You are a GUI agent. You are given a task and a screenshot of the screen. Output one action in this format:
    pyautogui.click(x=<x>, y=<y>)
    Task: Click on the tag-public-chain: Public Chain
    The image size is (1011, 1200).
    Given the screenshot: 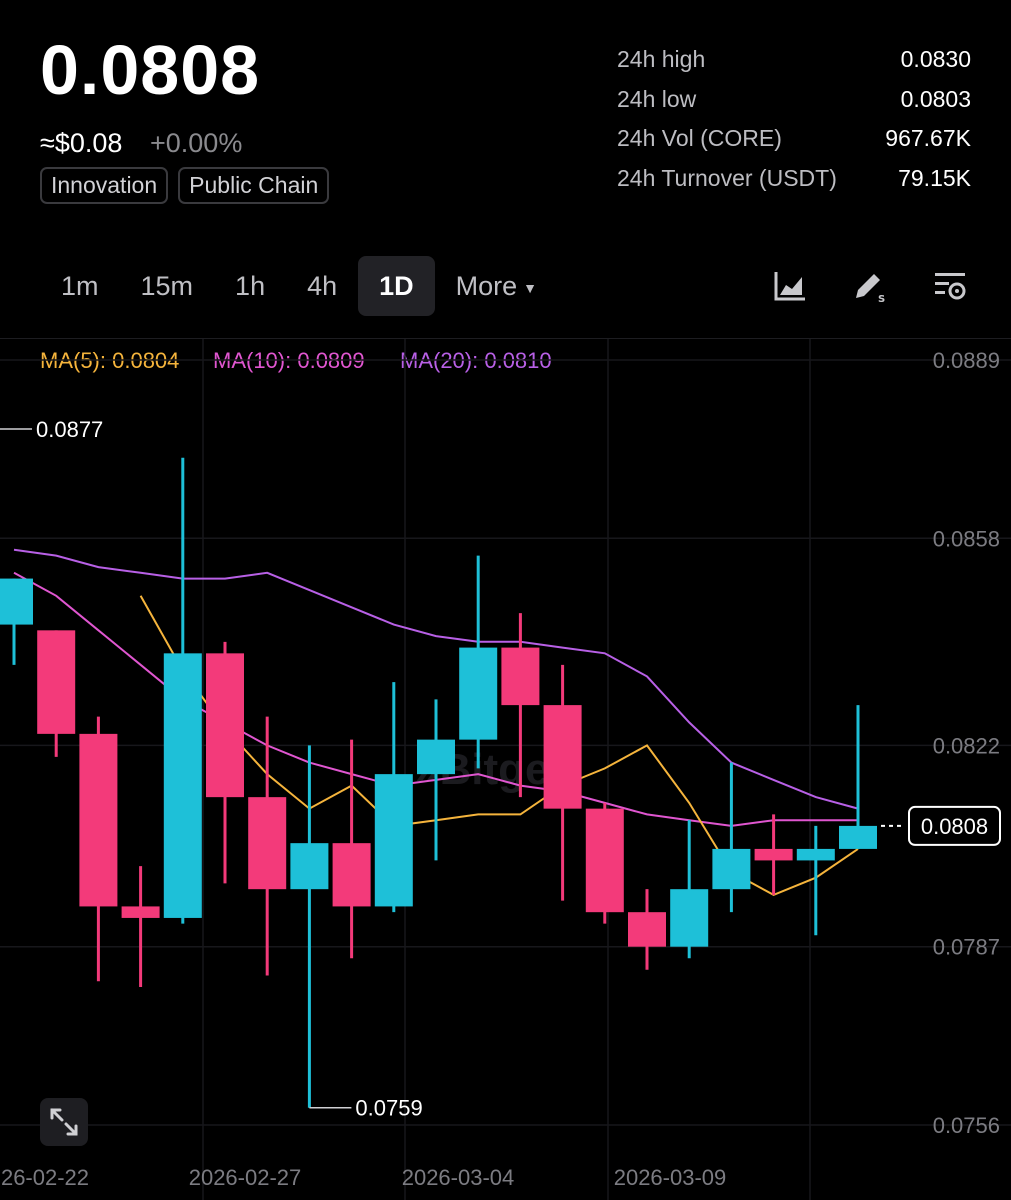 What is the action you would take?
    pyautogui.click(x=254, y=185)
    